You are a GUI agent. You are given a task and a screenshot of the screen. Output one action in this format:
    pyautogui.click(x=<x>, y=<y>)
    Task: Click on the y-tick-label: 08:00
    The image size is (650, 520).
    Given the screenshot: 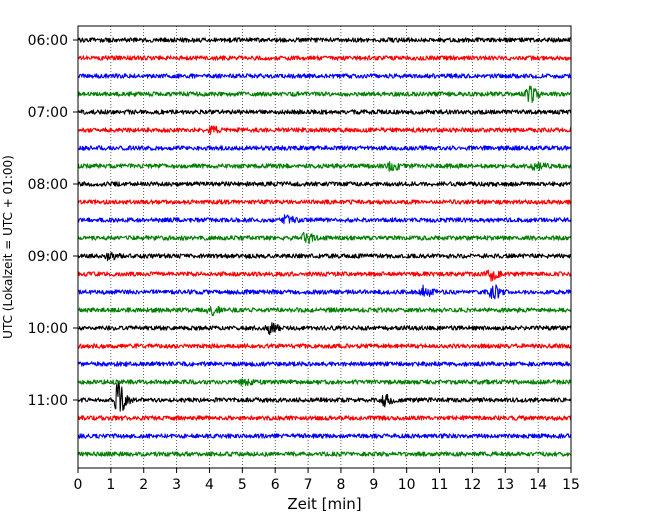 What is the action you would take?
    pyautogui.click(x=48, y=185)
    